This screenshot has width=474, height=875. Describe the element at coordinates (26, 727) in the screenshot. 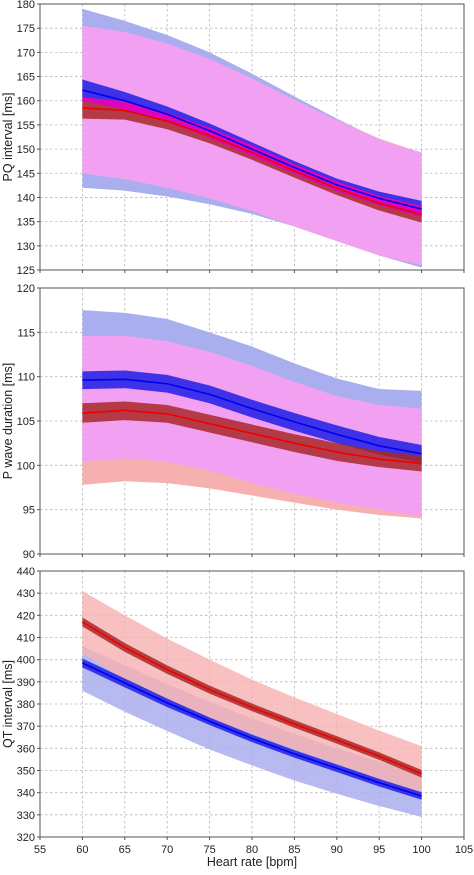

I see `y-tick-label: 370` at that location.